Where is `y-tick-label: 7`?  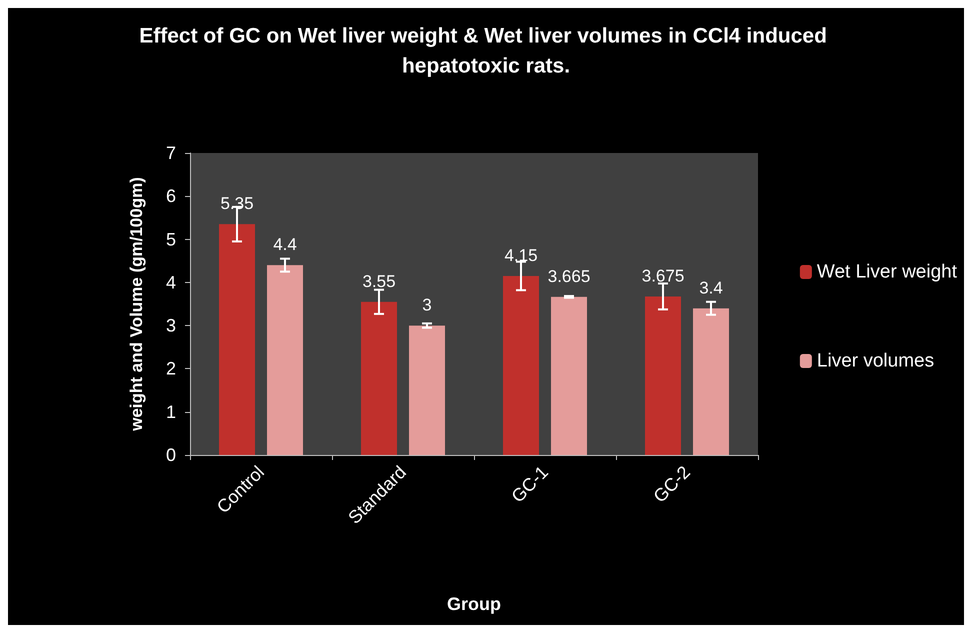 y-tick-label: 7 is located at coordinates (171, 153).